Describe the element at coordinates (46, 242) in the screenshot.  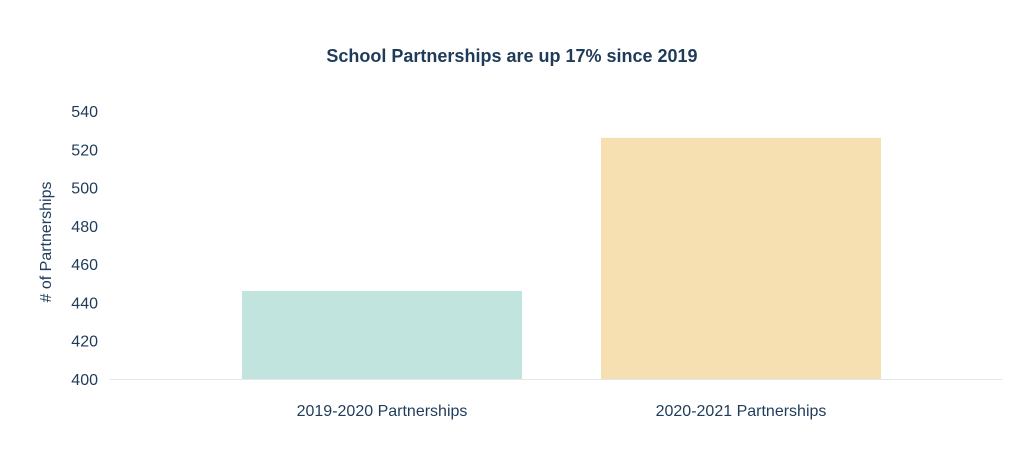
I see `y-axis-label: # of Partnerships` at that location.